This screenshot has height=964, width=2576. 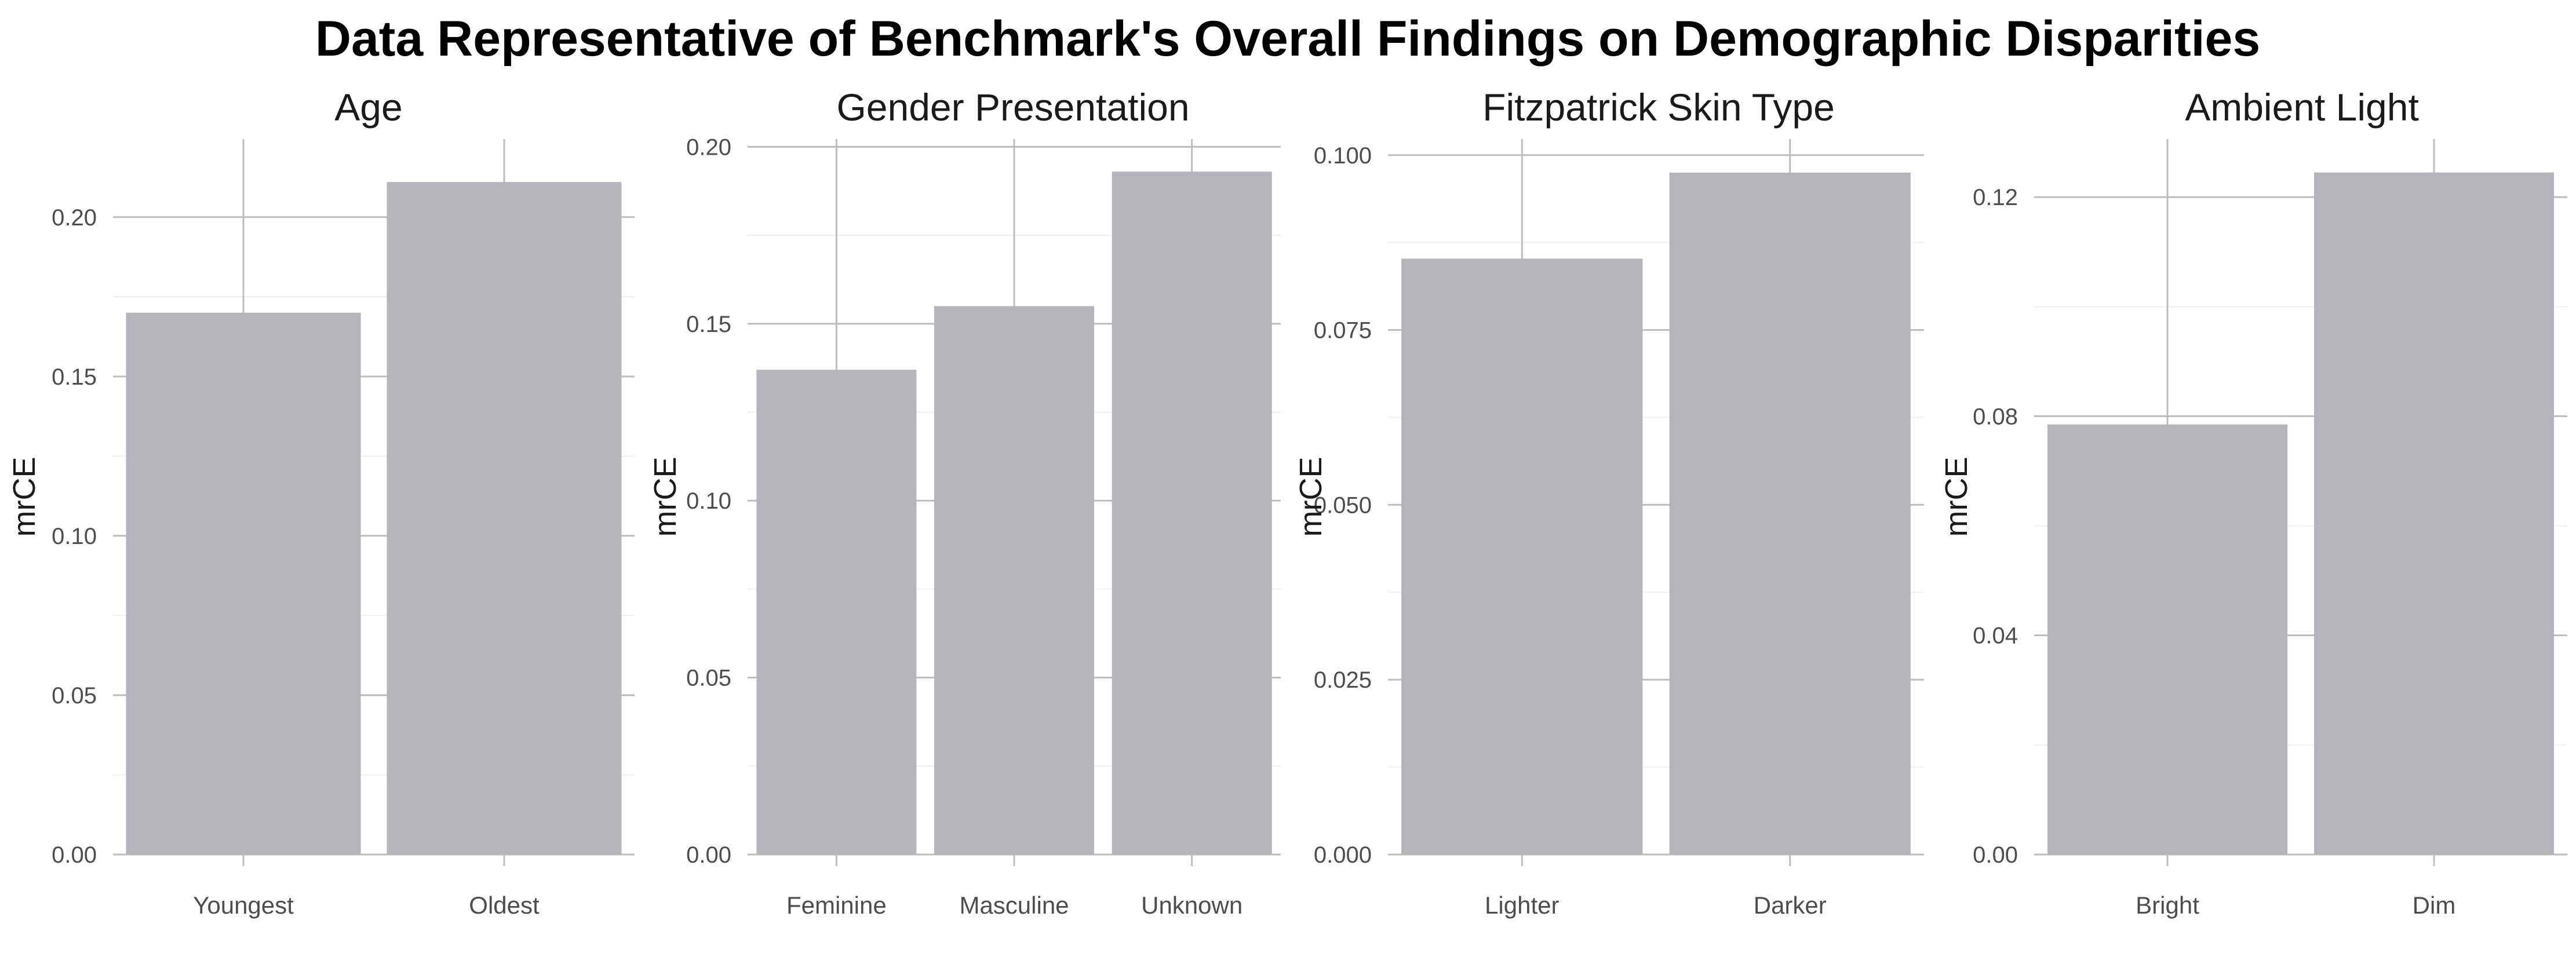 I want to click on x-tick-label: Feminine, so click(x=836, y=906).